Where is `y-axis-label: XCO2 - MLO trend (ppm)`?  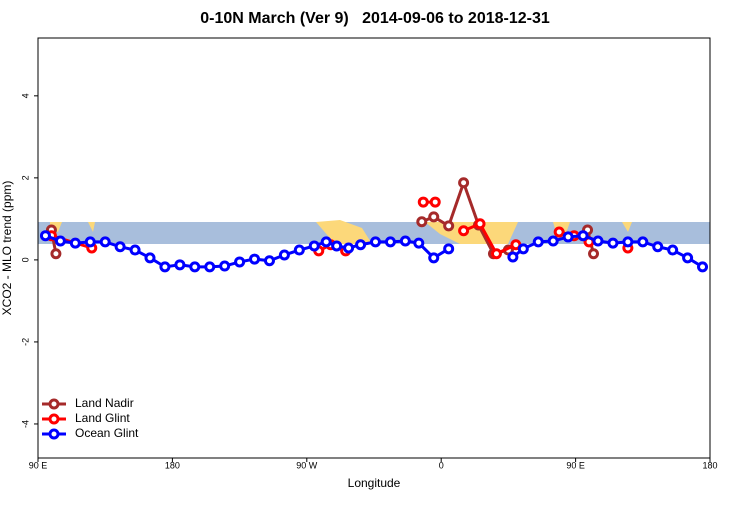
y-axis-label: XCO2 - MLO trend (ppm) is located at coordinates (7, 248).